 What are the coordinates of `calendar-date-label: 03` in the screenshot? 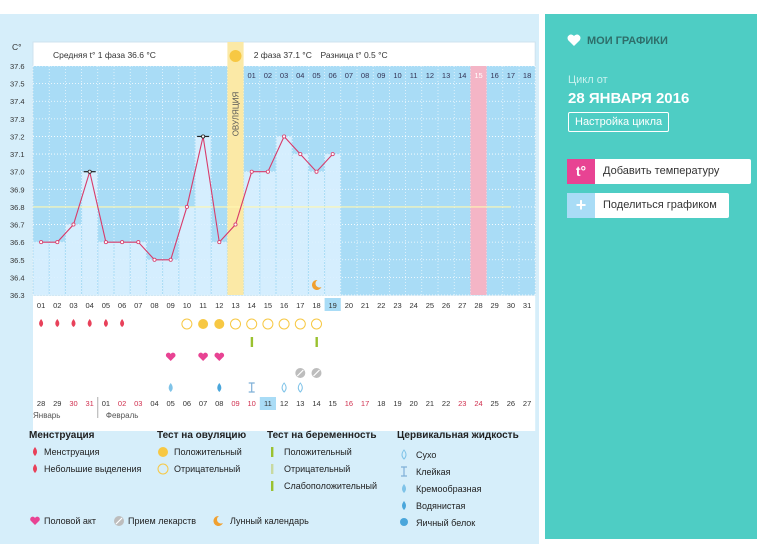 It's located at (138, 403).